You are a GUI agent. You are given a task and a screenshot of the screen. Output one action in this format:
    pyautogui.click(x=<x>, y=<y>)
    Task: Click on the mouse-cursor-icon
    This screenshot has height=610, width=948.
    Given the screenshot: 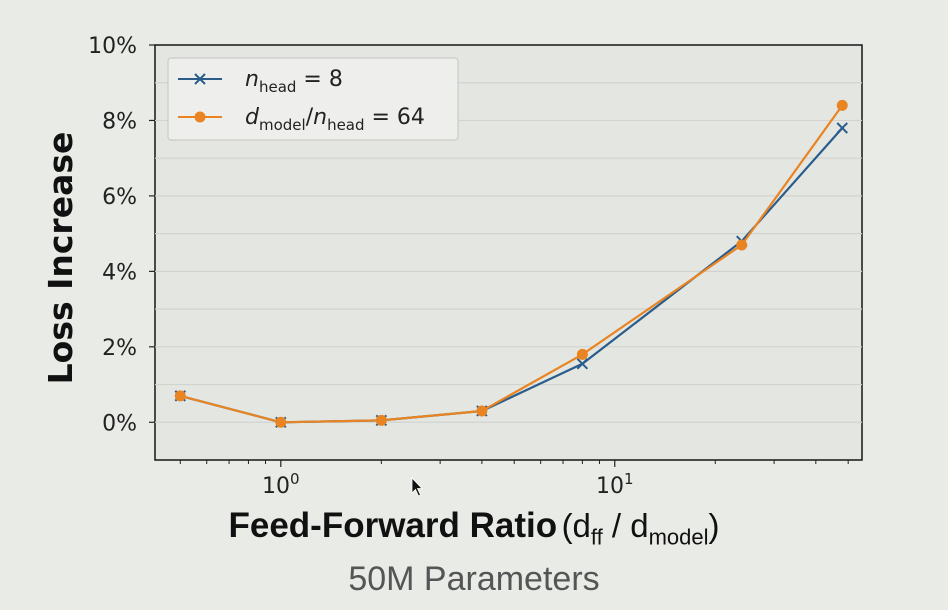 What is the action you would take?
    pyautogui.click(x=417, y=487)
    